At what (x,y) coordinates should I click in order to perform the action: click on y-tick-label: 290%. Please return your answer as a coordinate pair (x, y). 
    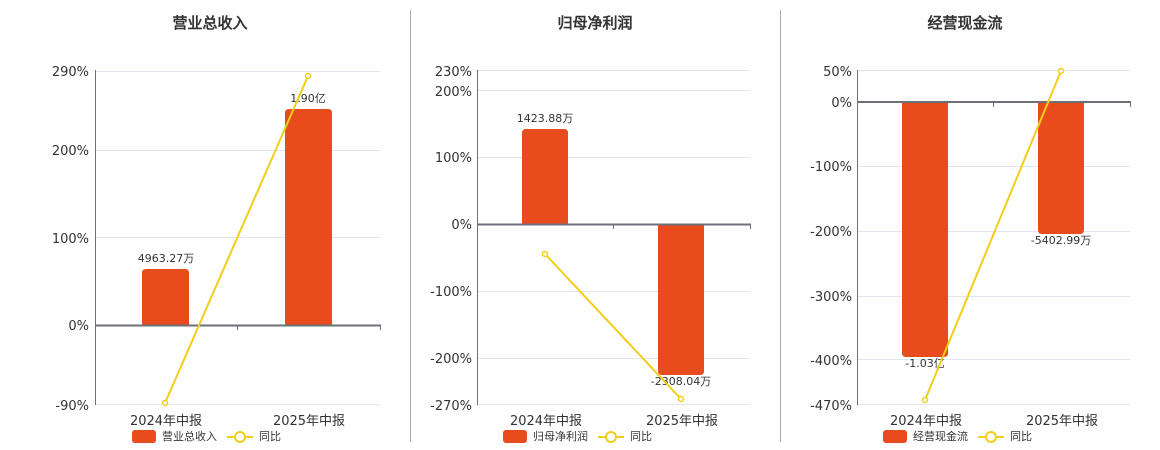
    Looking at the image, I should click on (70, 72).